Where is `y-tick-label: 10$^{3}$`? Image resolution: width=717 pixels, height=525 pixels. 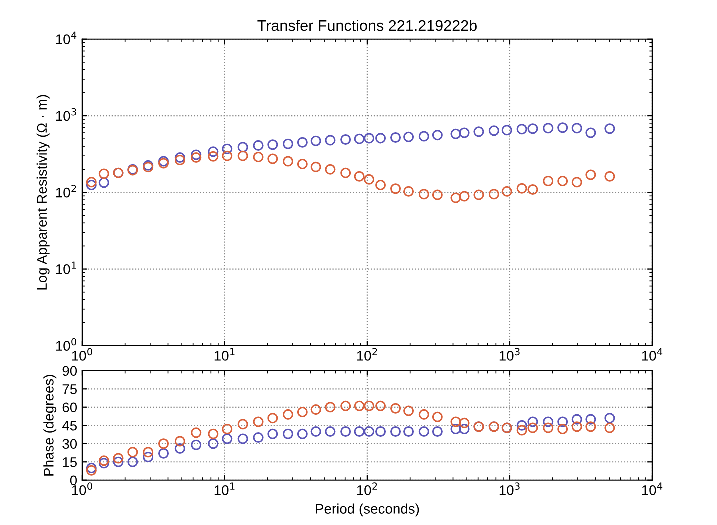 y-tick-label: 10$^{3}$ is located at coordinates (66, 115).